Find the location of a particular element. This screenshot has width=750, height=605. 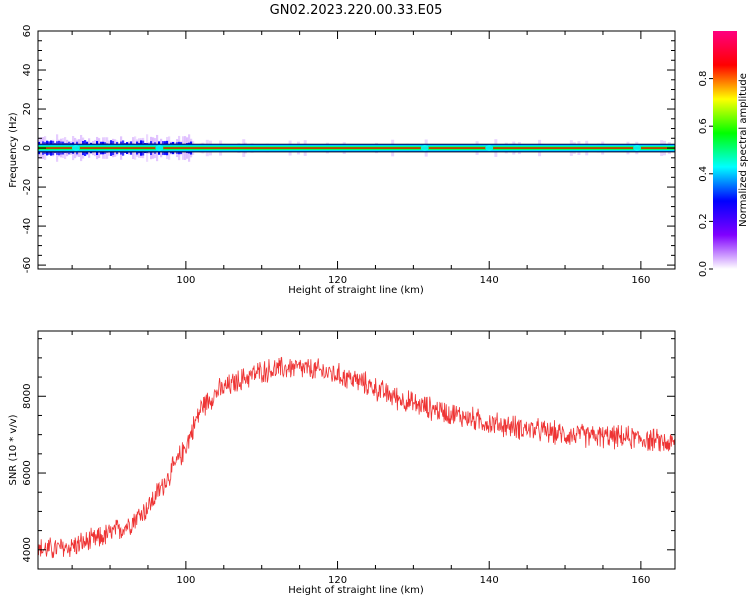

colorbar-tick-label: 0.6 is located at coordinates (703, 126).